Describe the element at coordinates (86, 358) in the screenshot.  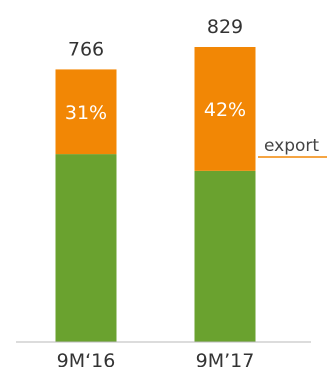
I see `category-label-1: 9M‘16` at that location.